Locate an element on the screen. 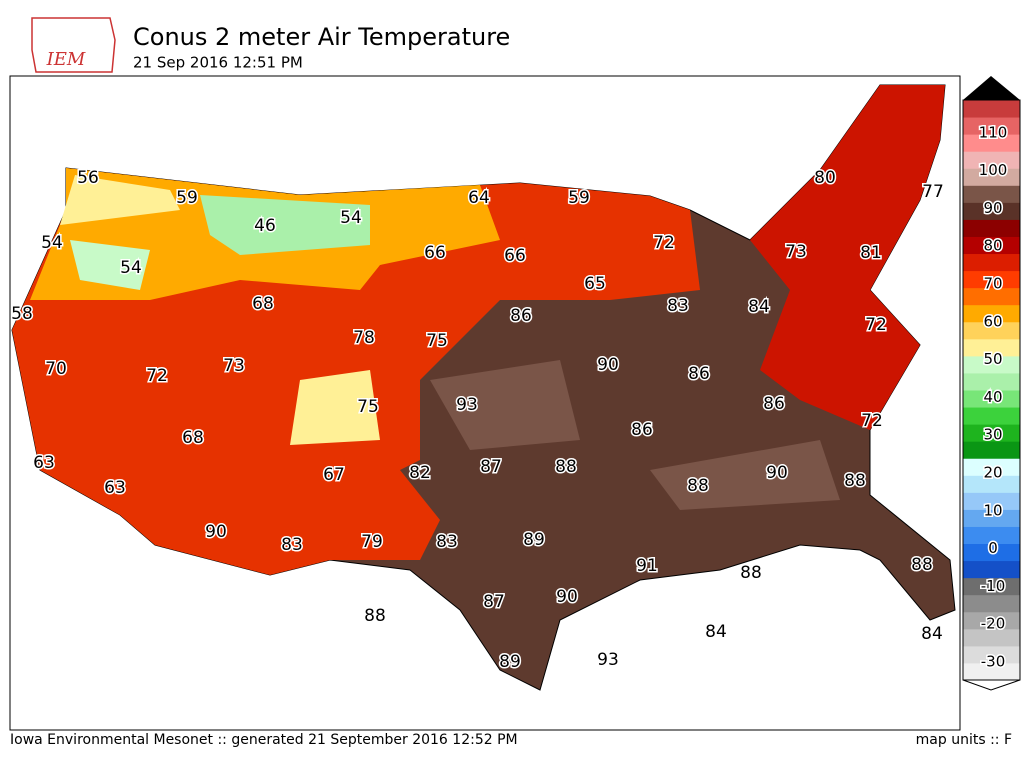 The image size is (1024, 772). temperature-label: 59 is located at coordinates (187, 198).